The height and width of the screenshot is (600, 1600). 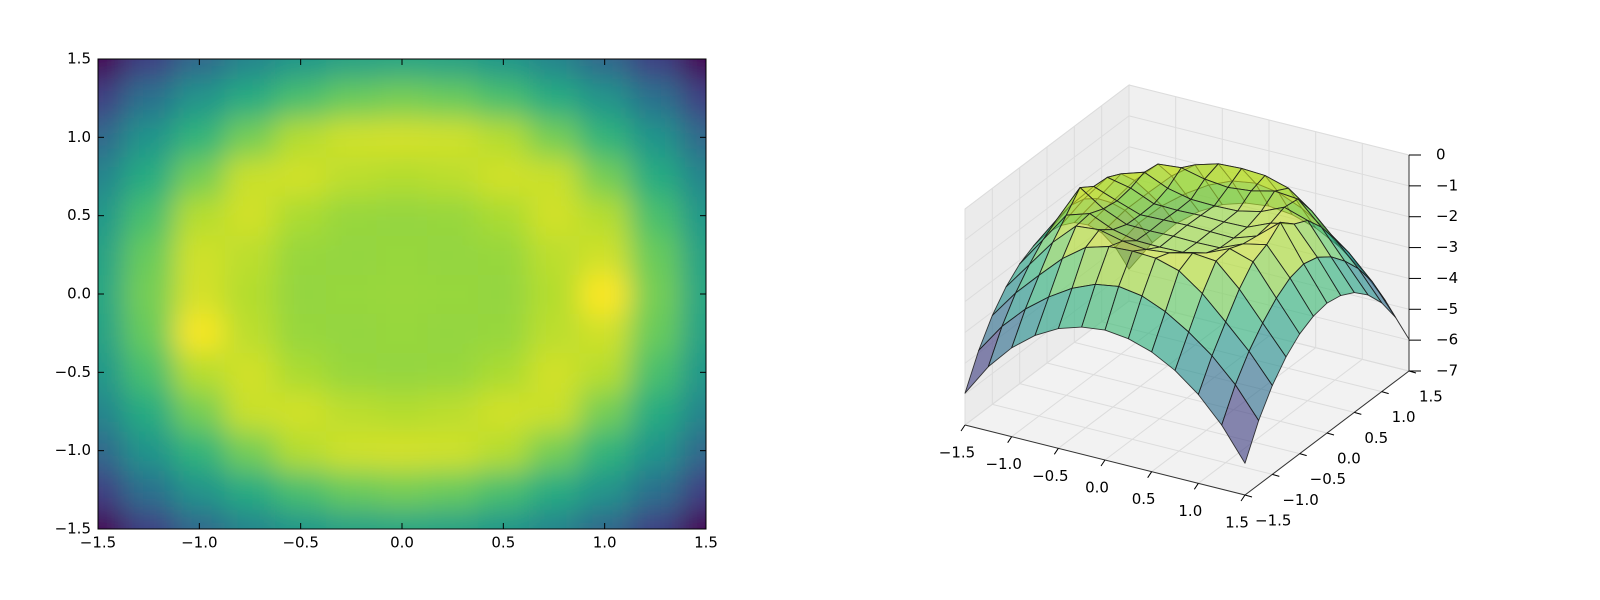 What do you see at coordinates (1300, 500) in the screenshot?
I see `y-tick-label: −1.0` at bounding box center [1300, 500].